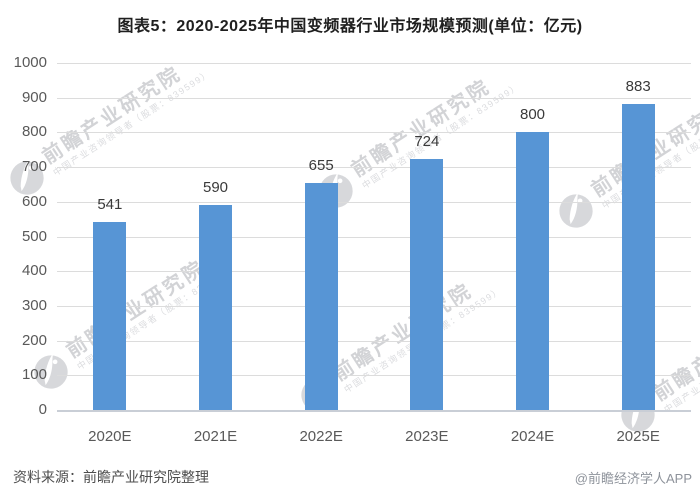  Describe the element at coordinates (427, 436) in the screenshot. I see `x-tick-label-2023E: 2023E` at that location.